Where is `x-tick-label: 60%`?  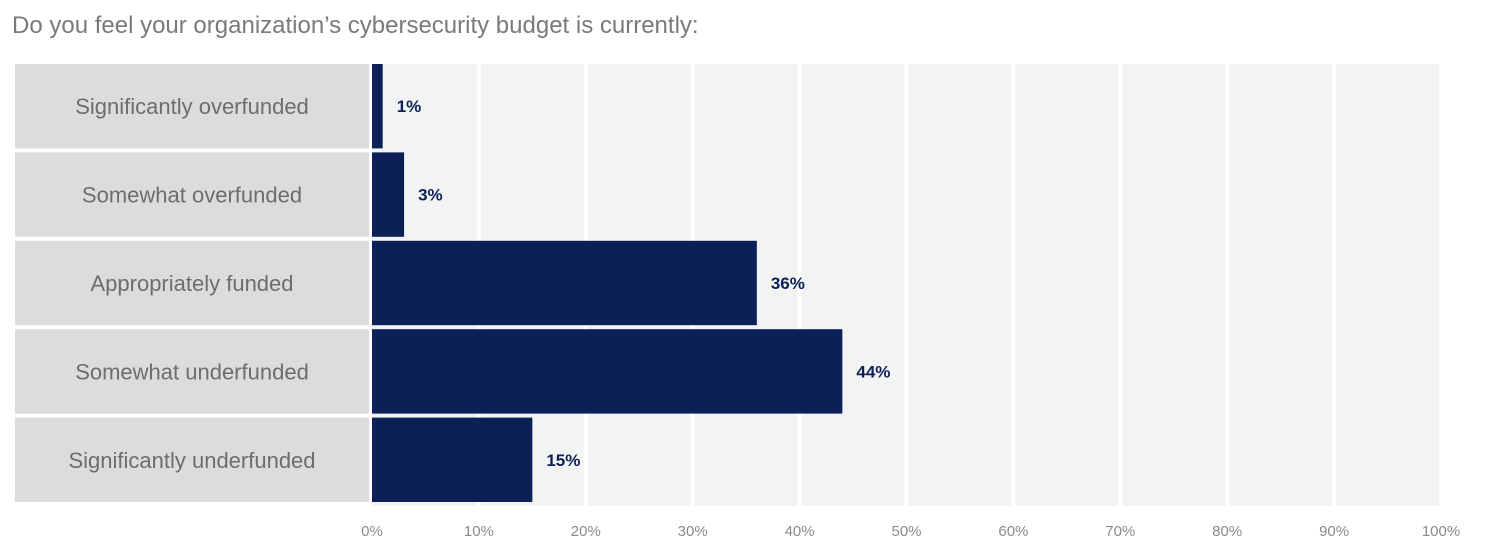
x-tick-label: 60% is located at coordinates (1013, 531).